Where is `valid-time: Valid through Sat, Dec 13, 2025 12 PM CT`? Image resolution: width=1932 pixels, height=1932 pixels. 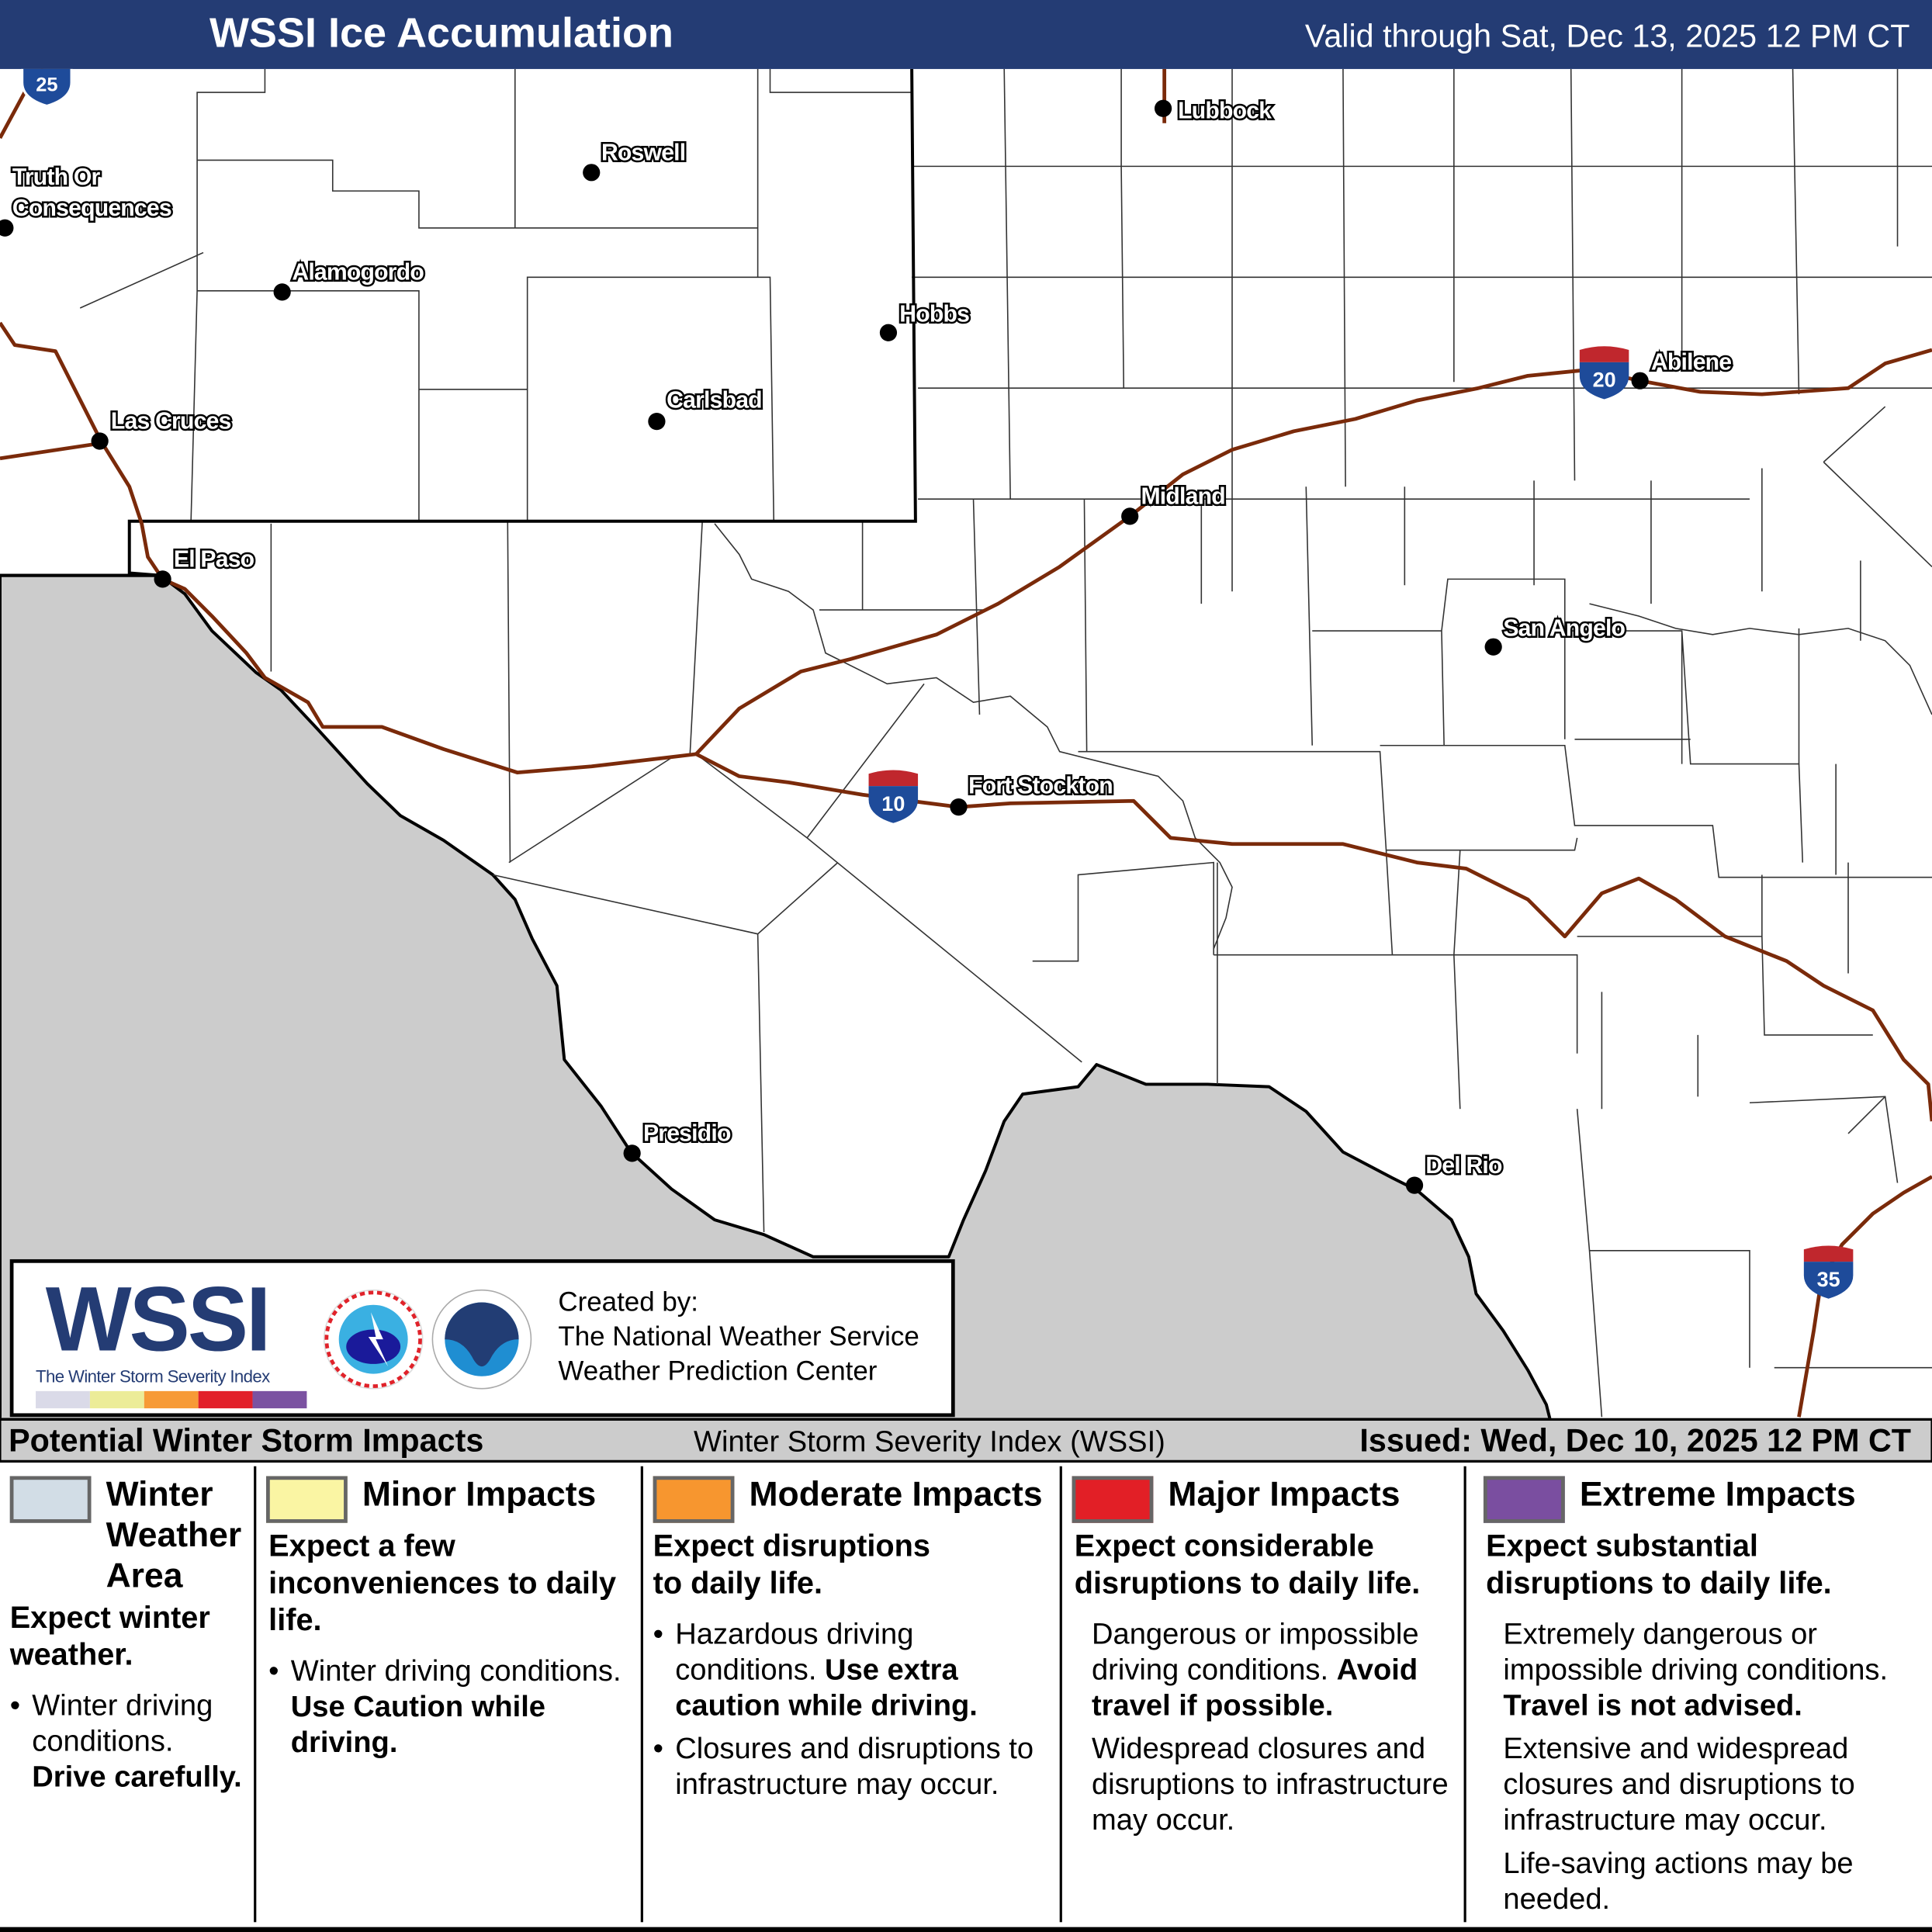 valid-time: Valid through Sat, Dec 13, 2025 12 PM CT is located at coordinates (1607, 35).